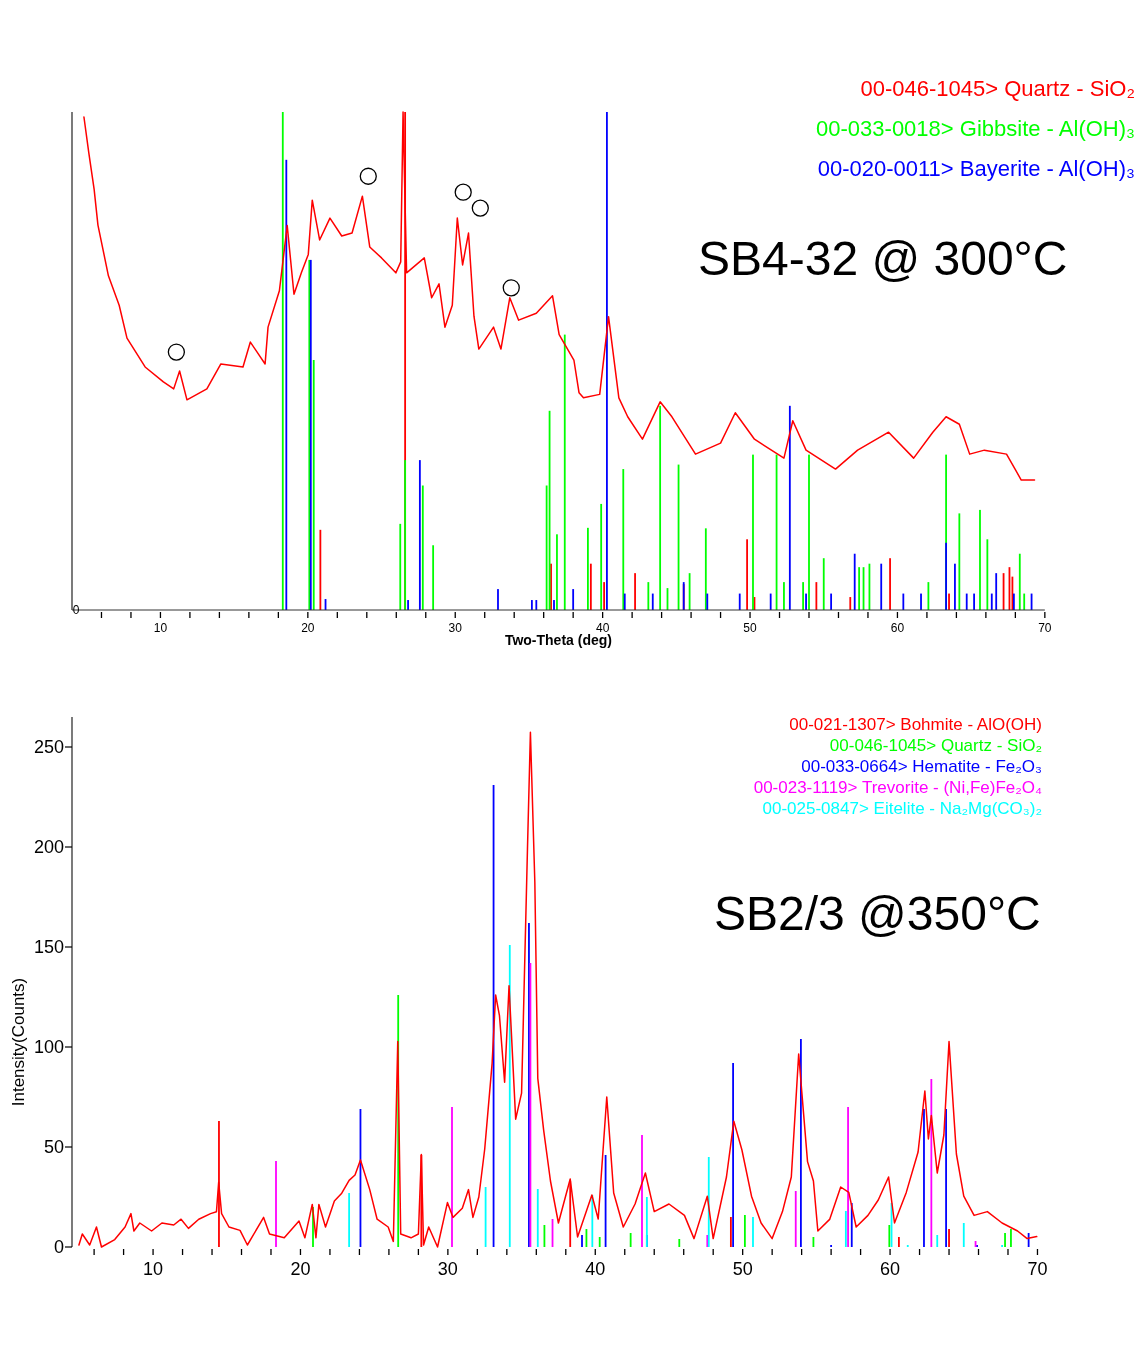 Image resolution: width=1142 pixels, height=1365 pixels. I want to click on y-tick-label: 0, so click(58, 1247).